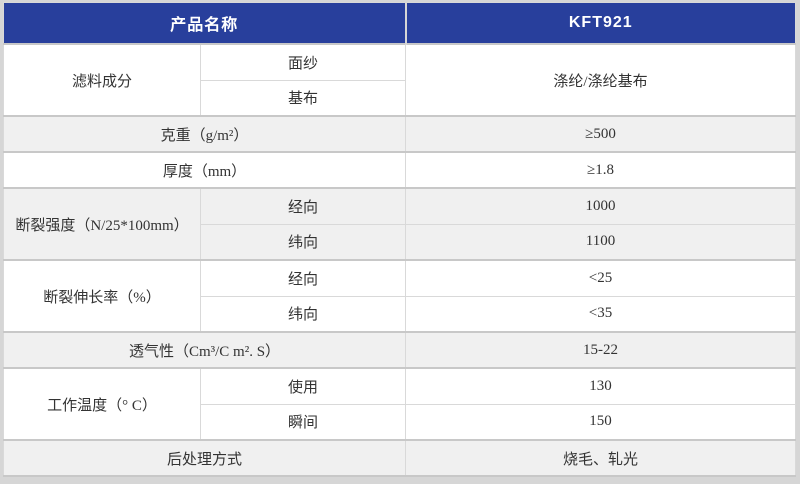 The width and height of the screenshot is (800, 484). Describe the element at coordinates (601, 458) in the screenshot. I see `spec-value: 烧毛、轧光` at that location.